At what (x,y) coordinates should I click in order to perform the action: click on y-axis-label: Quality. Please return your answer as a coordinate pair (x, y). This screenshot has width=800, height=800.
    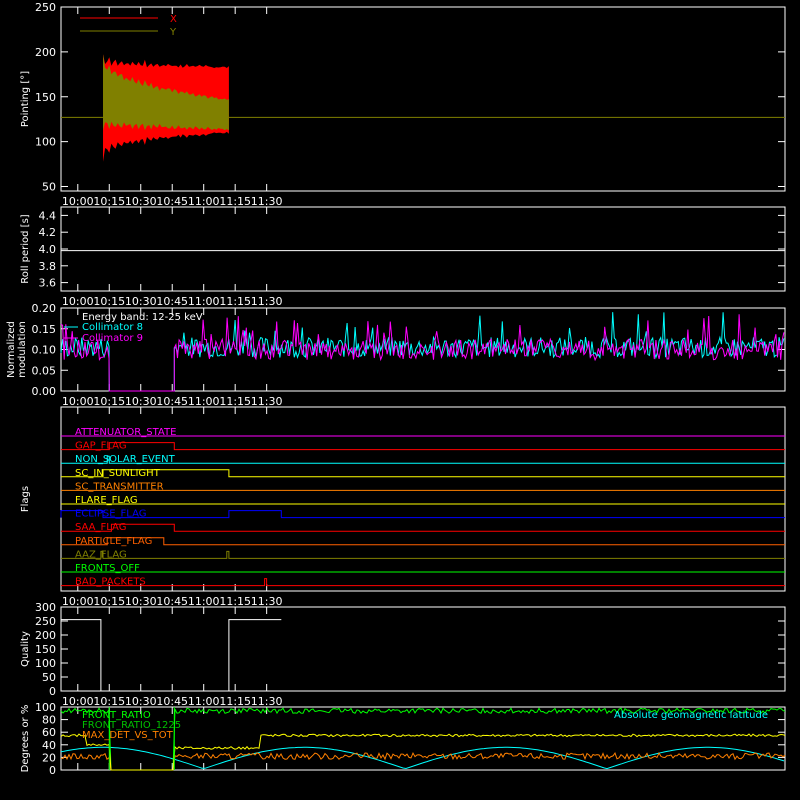
    Looking at the image, I should click on (25, 649).